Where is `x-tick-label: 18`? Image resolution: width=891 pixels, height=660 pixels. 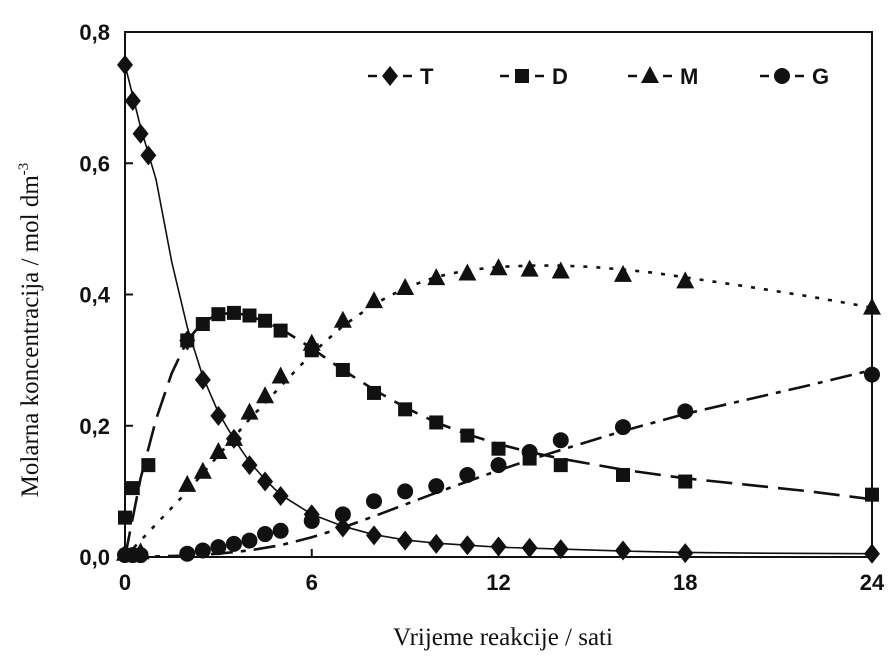
x-tick-label: 18 is located at coordinates (685, 582).